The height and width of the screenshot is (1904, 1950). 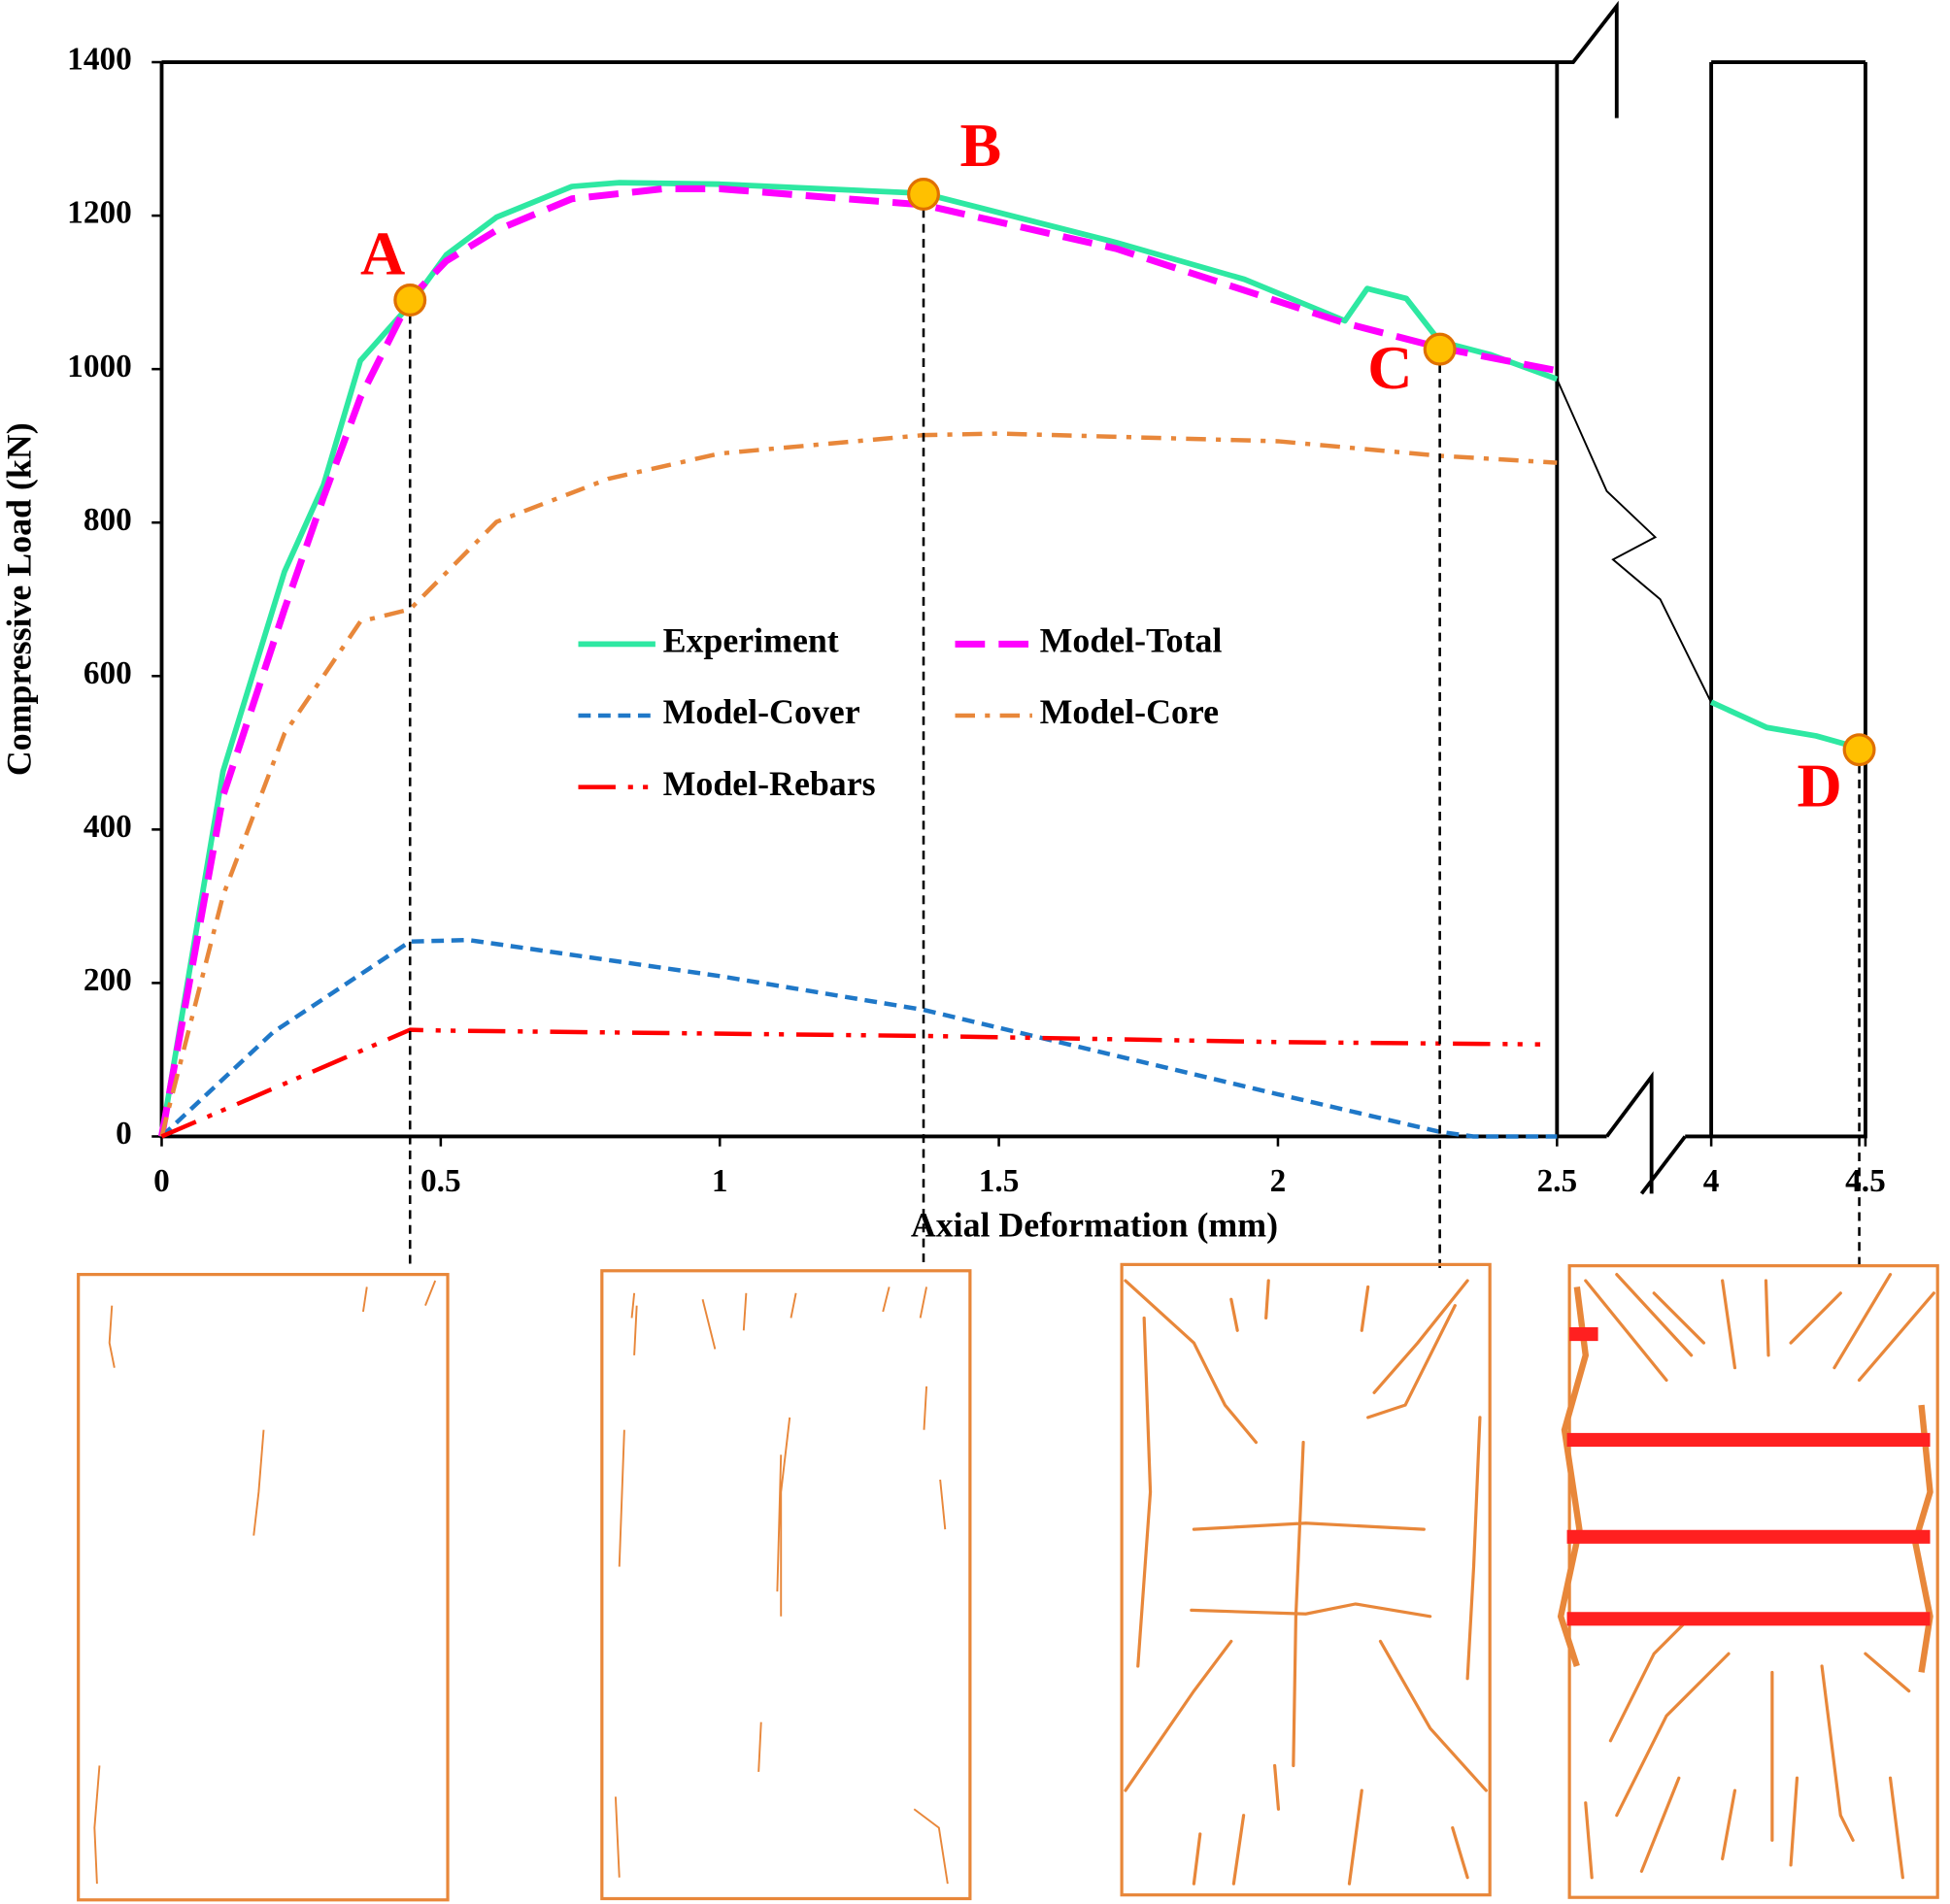 I want to click on legend-label: Experiment, so click(x=751, y=640).